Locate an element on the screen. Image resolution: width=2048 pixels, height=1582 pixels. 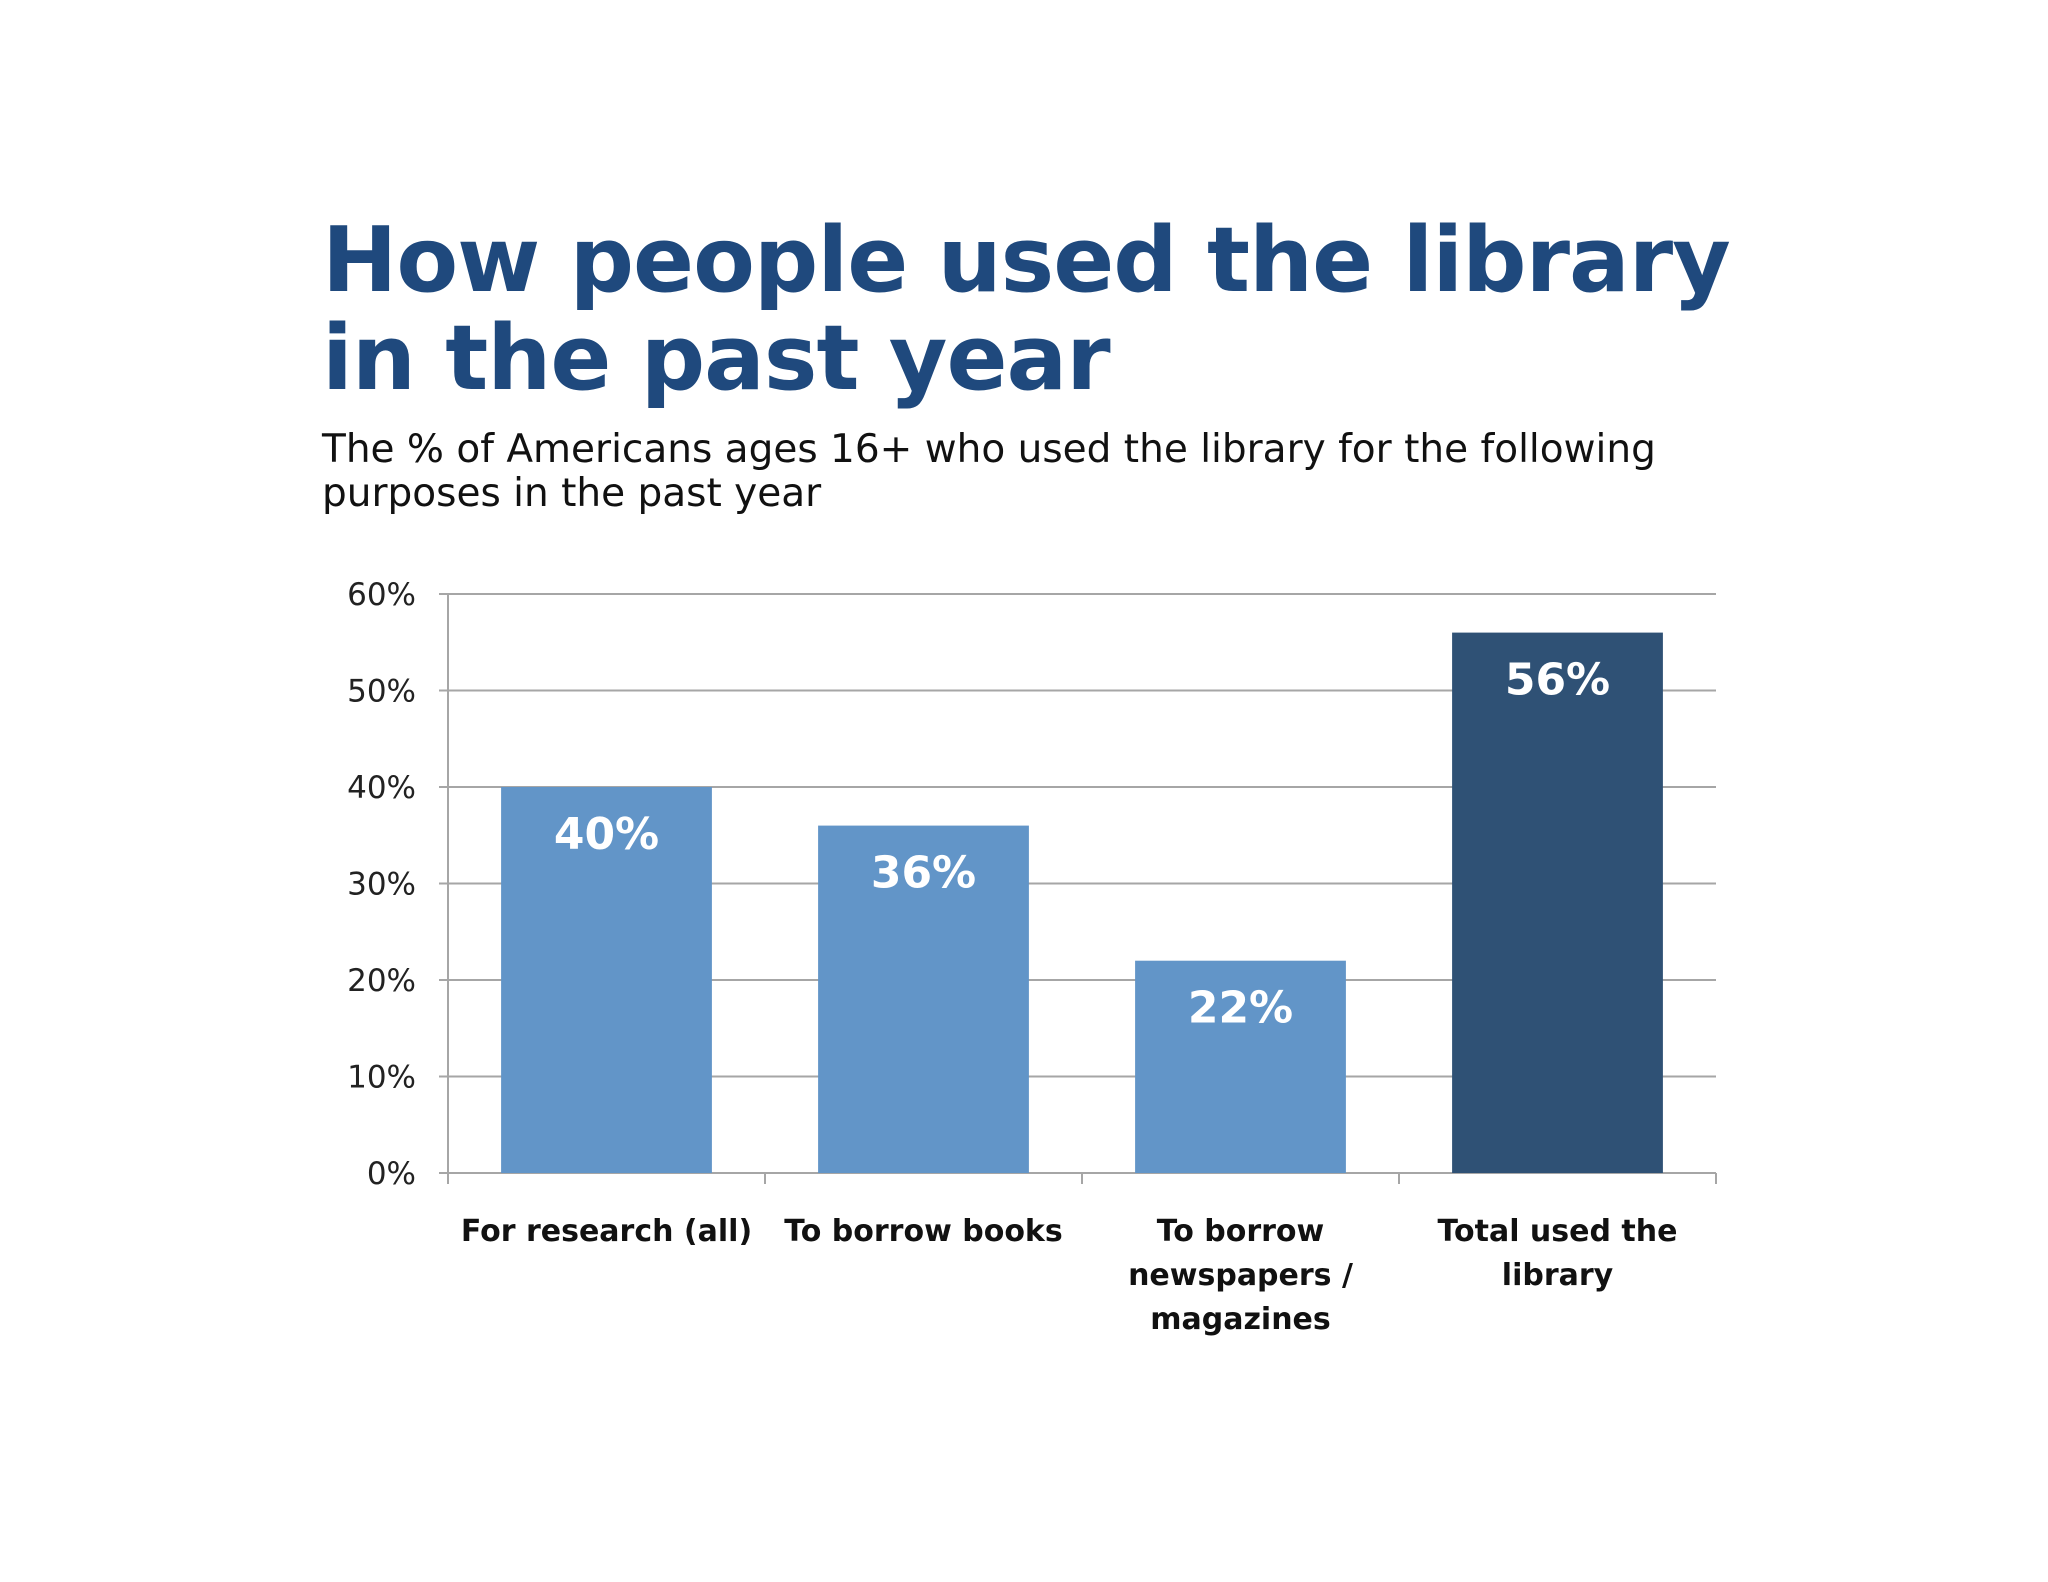
x-tick-label: To borrow is located at coordinates (1241, 1231).